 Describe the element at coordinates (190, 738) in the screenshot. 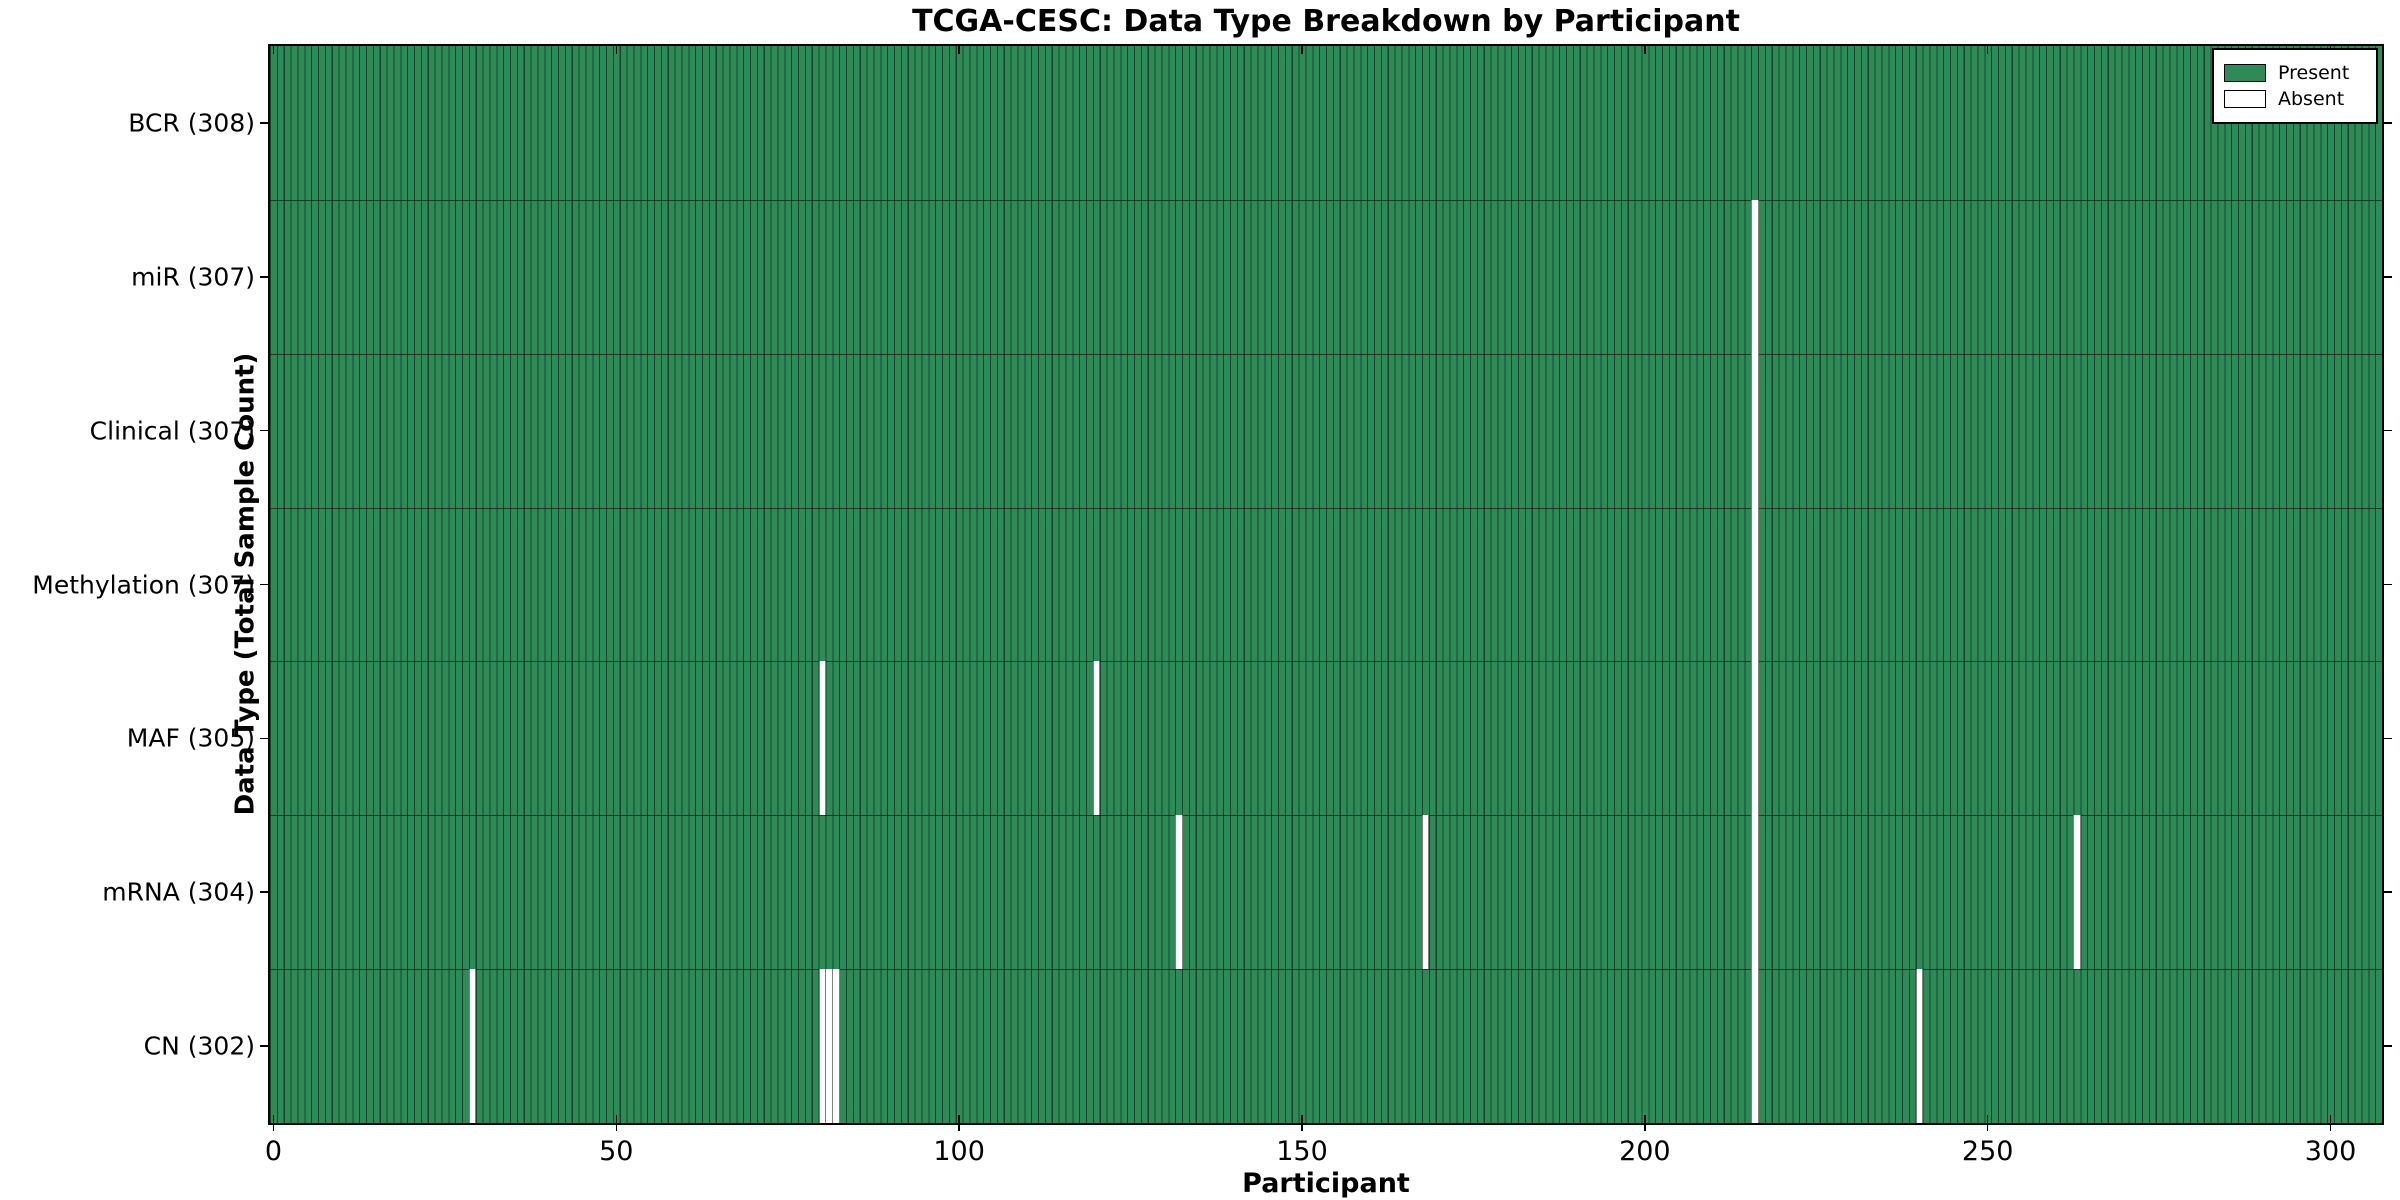

I see `y-tick-label: MAF (305)` at that location.